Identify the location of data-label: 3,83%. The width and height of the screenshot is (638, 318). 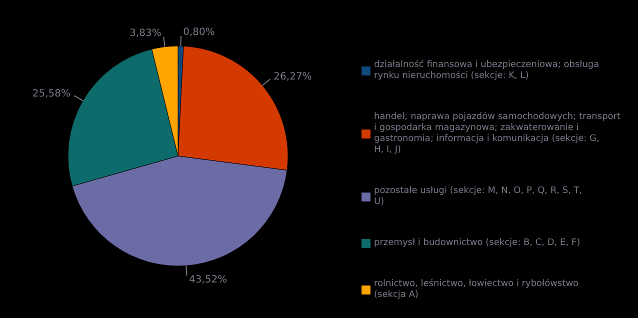
(146, 33).